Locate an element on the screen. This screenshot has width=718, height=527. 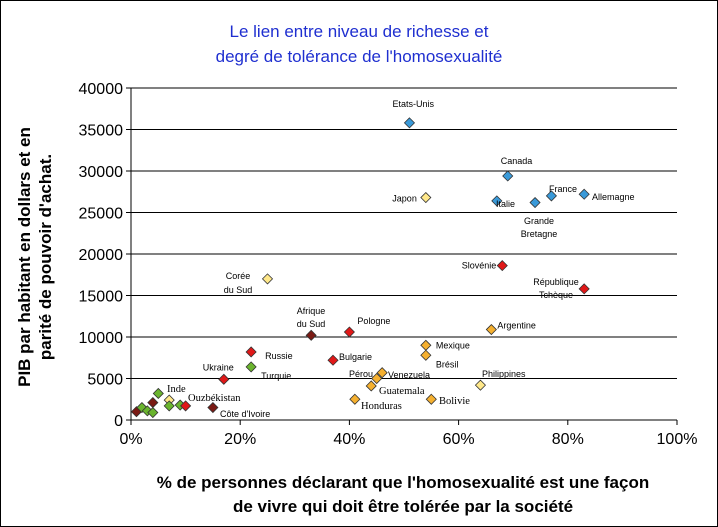
label-grande-bretagne: Grande is located at coordinates (539, 221).